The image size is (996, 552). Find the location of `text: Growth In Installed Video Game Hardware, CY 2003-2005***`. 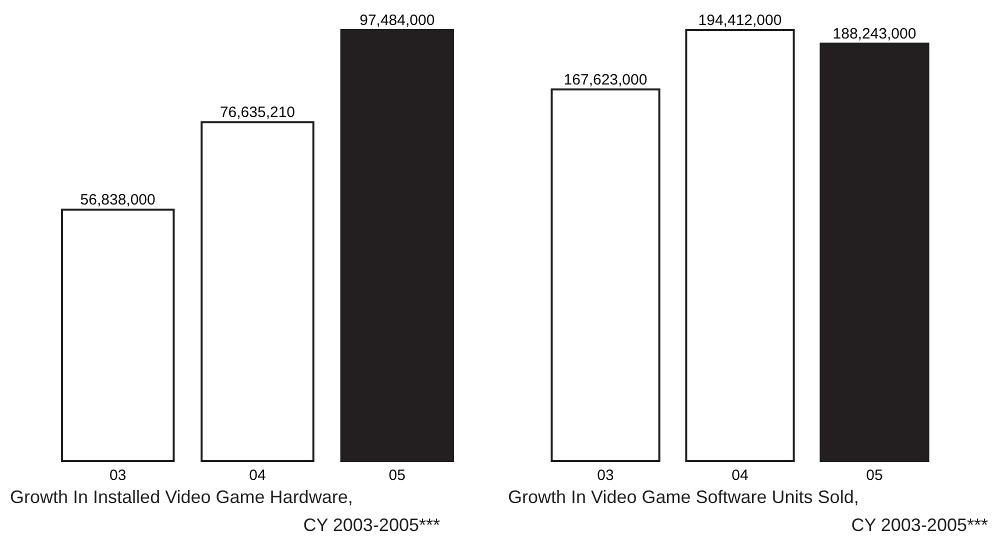

text: Growth In Installed Video Game Hardware, CY 2003-2005*** is located at coordinates (225, 511).